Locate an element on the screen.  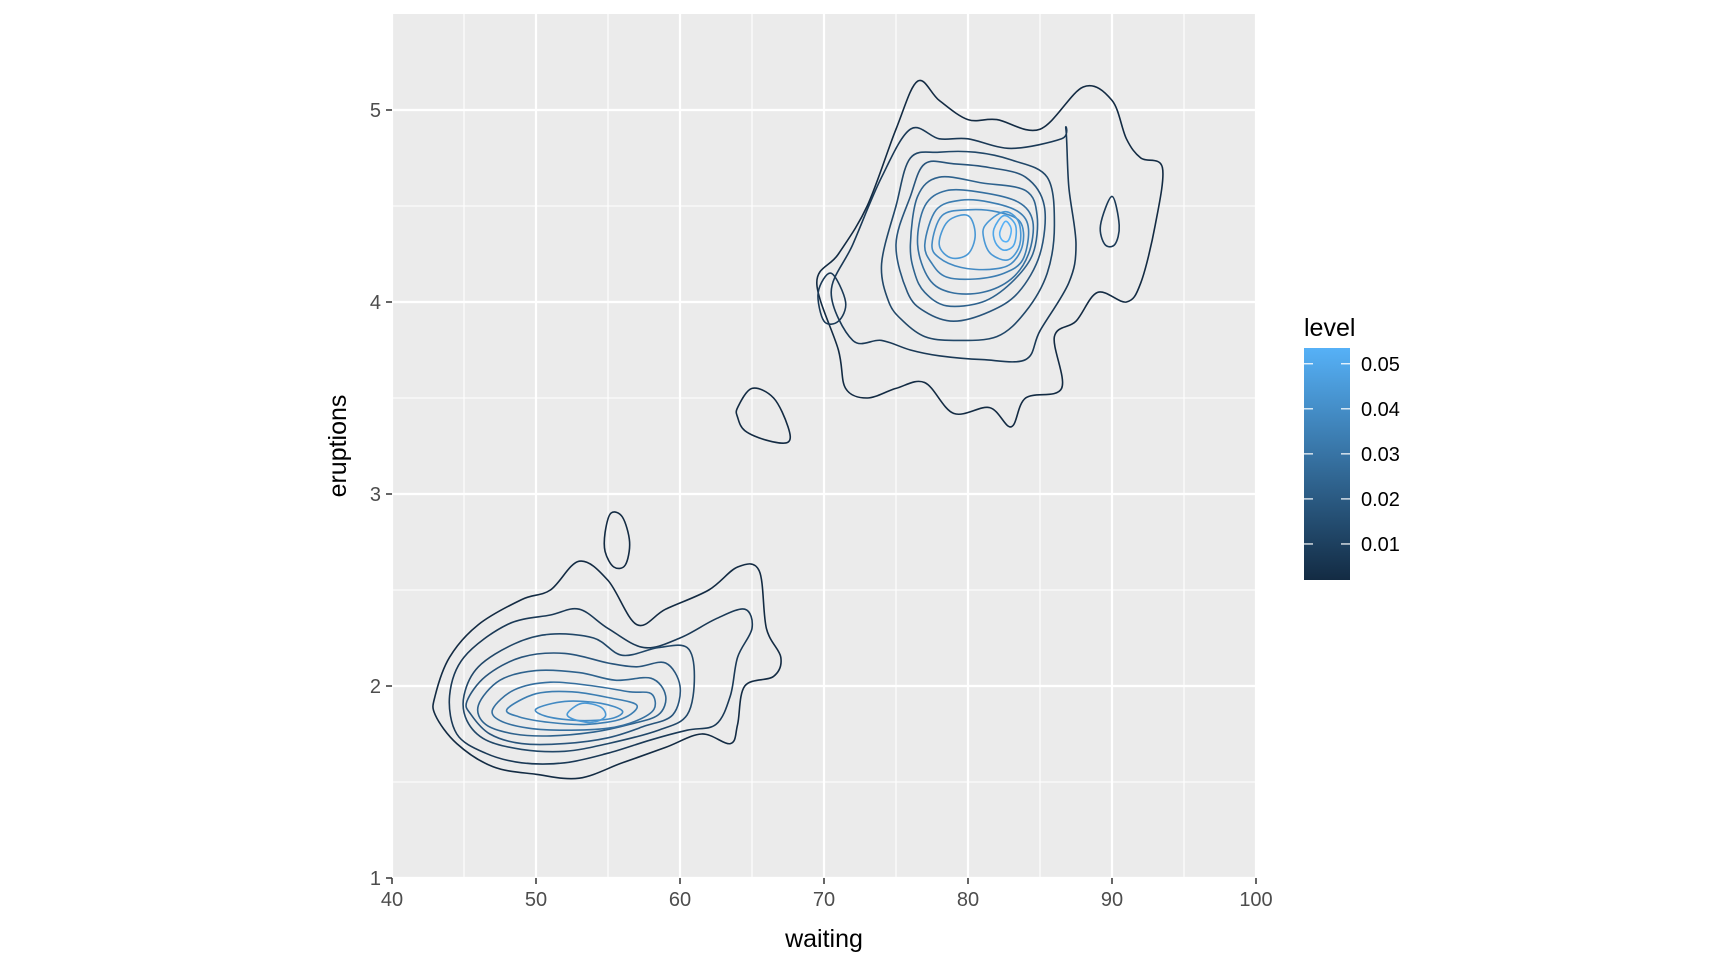
x-tick-label: 60 is located at coordinates (680, 900).